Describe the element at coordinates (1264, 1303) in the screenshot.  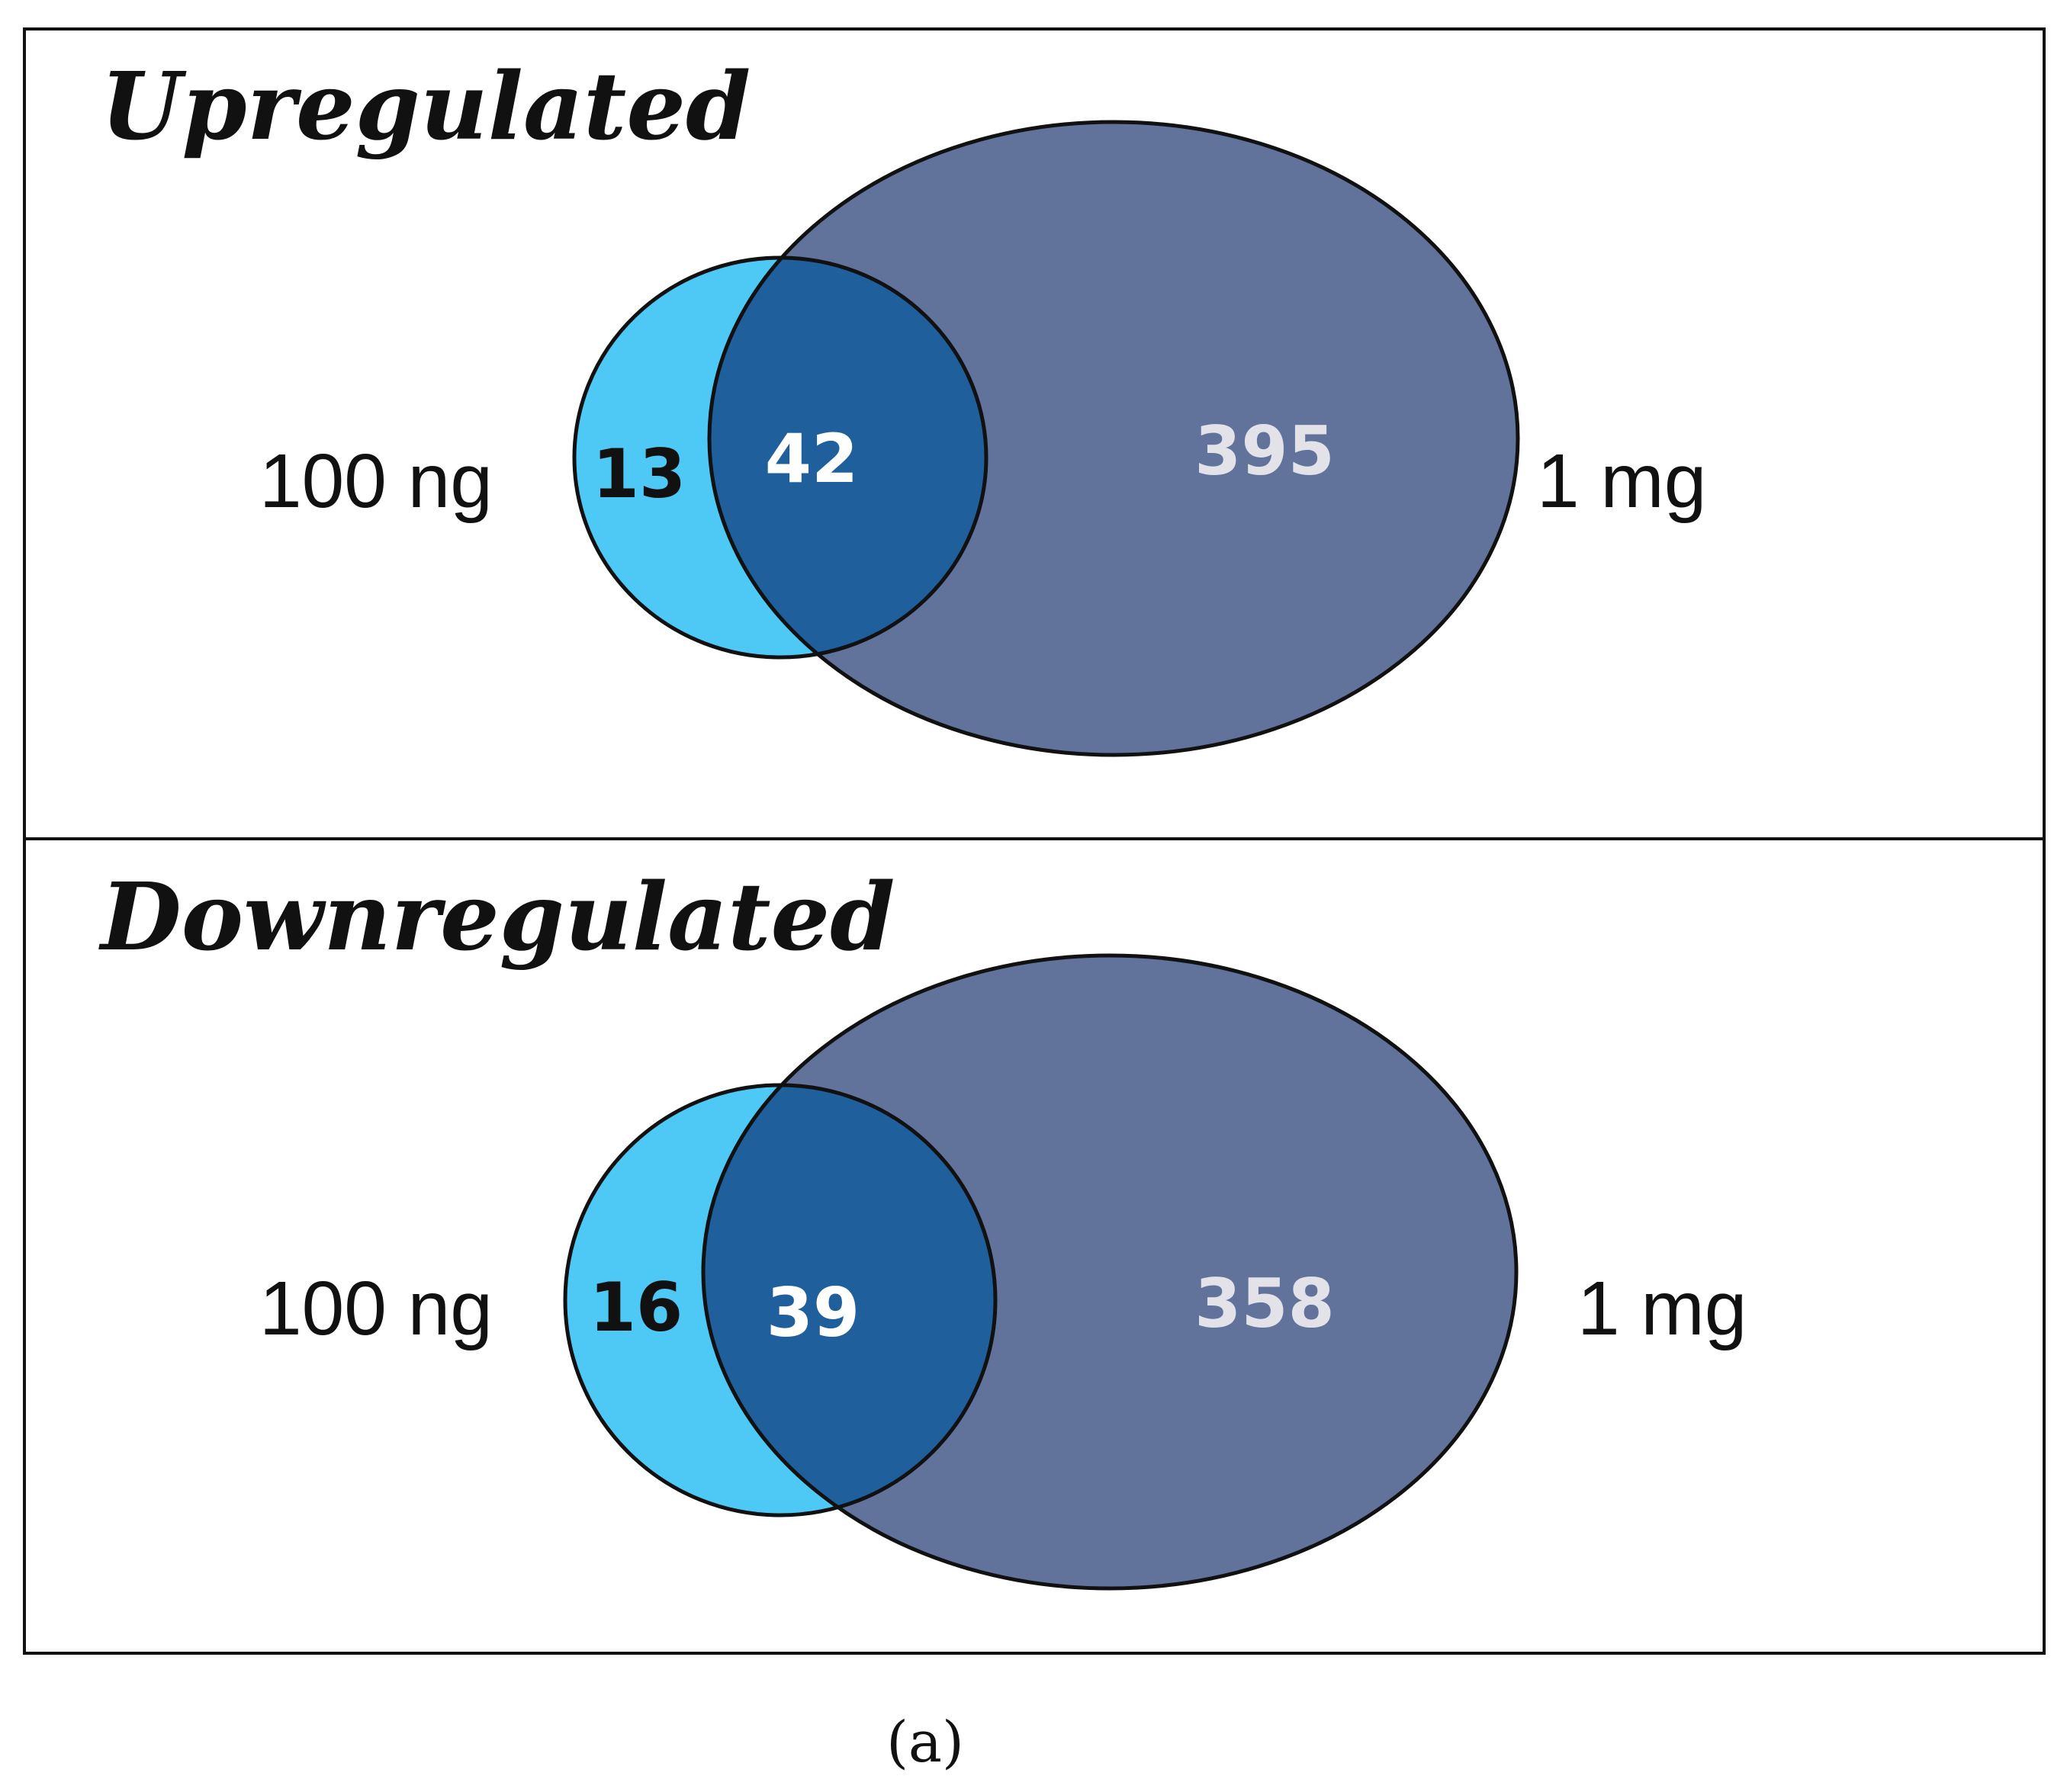
I see `count-1mg-only: 358` at that location.